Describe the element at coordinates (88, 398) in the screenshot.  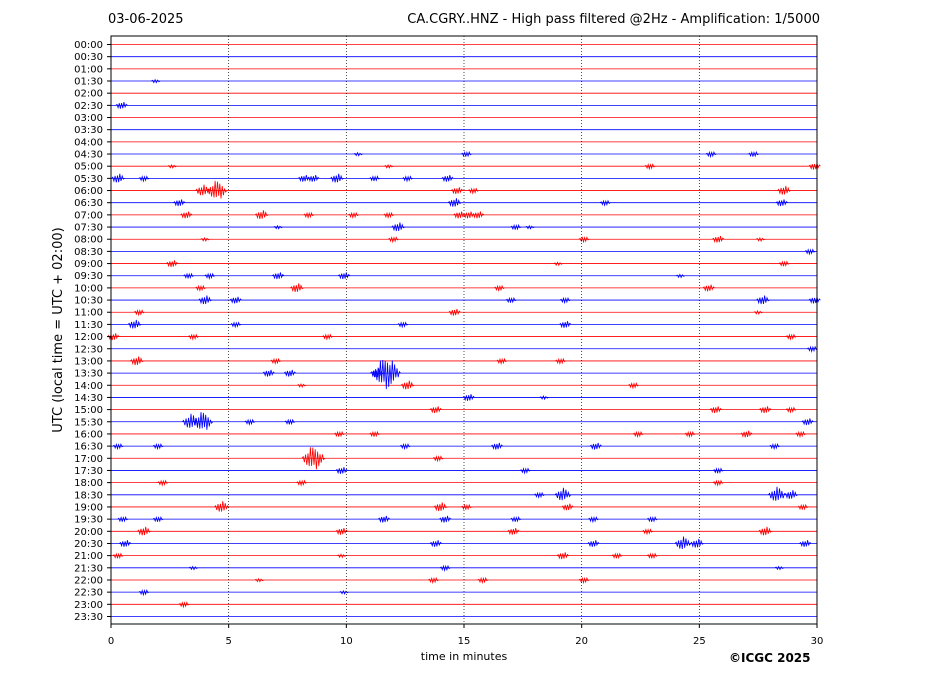
I see `row-time-label: 14:30` at that location.